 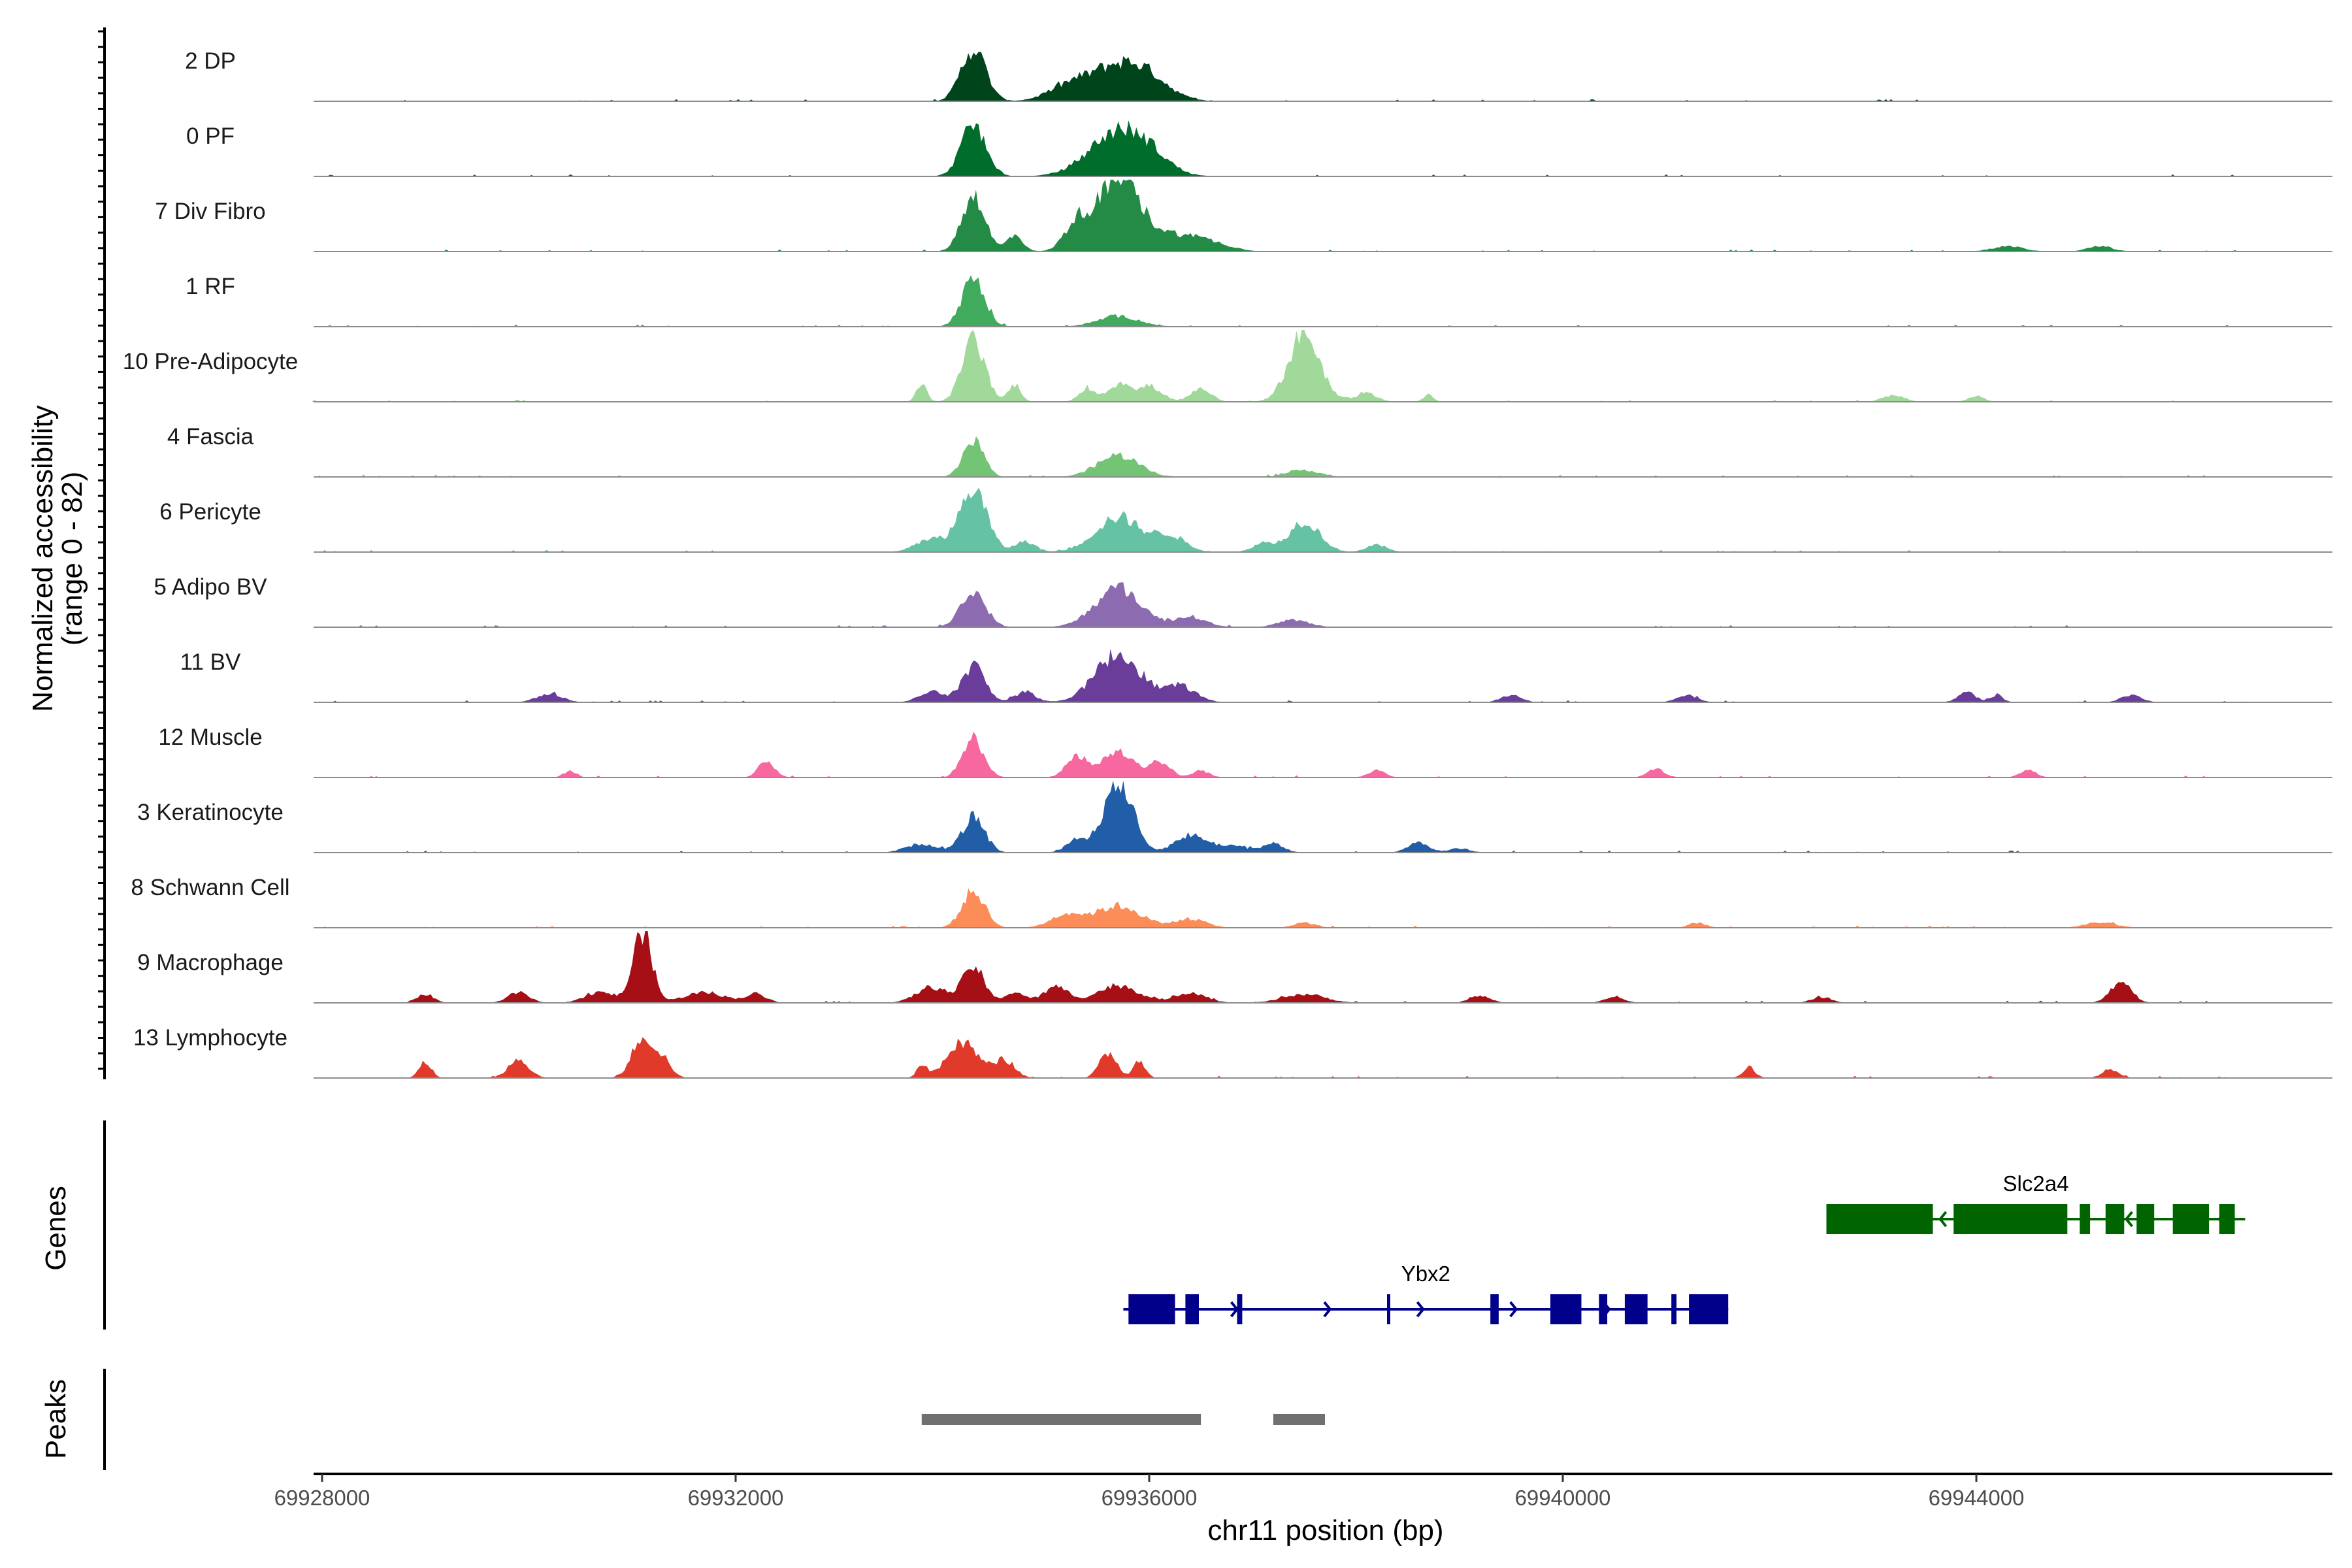 What do you see at coordinates (210, 662) in the screenshot?
I see `track-label: 11 BV` at bounding box center [210, 662].